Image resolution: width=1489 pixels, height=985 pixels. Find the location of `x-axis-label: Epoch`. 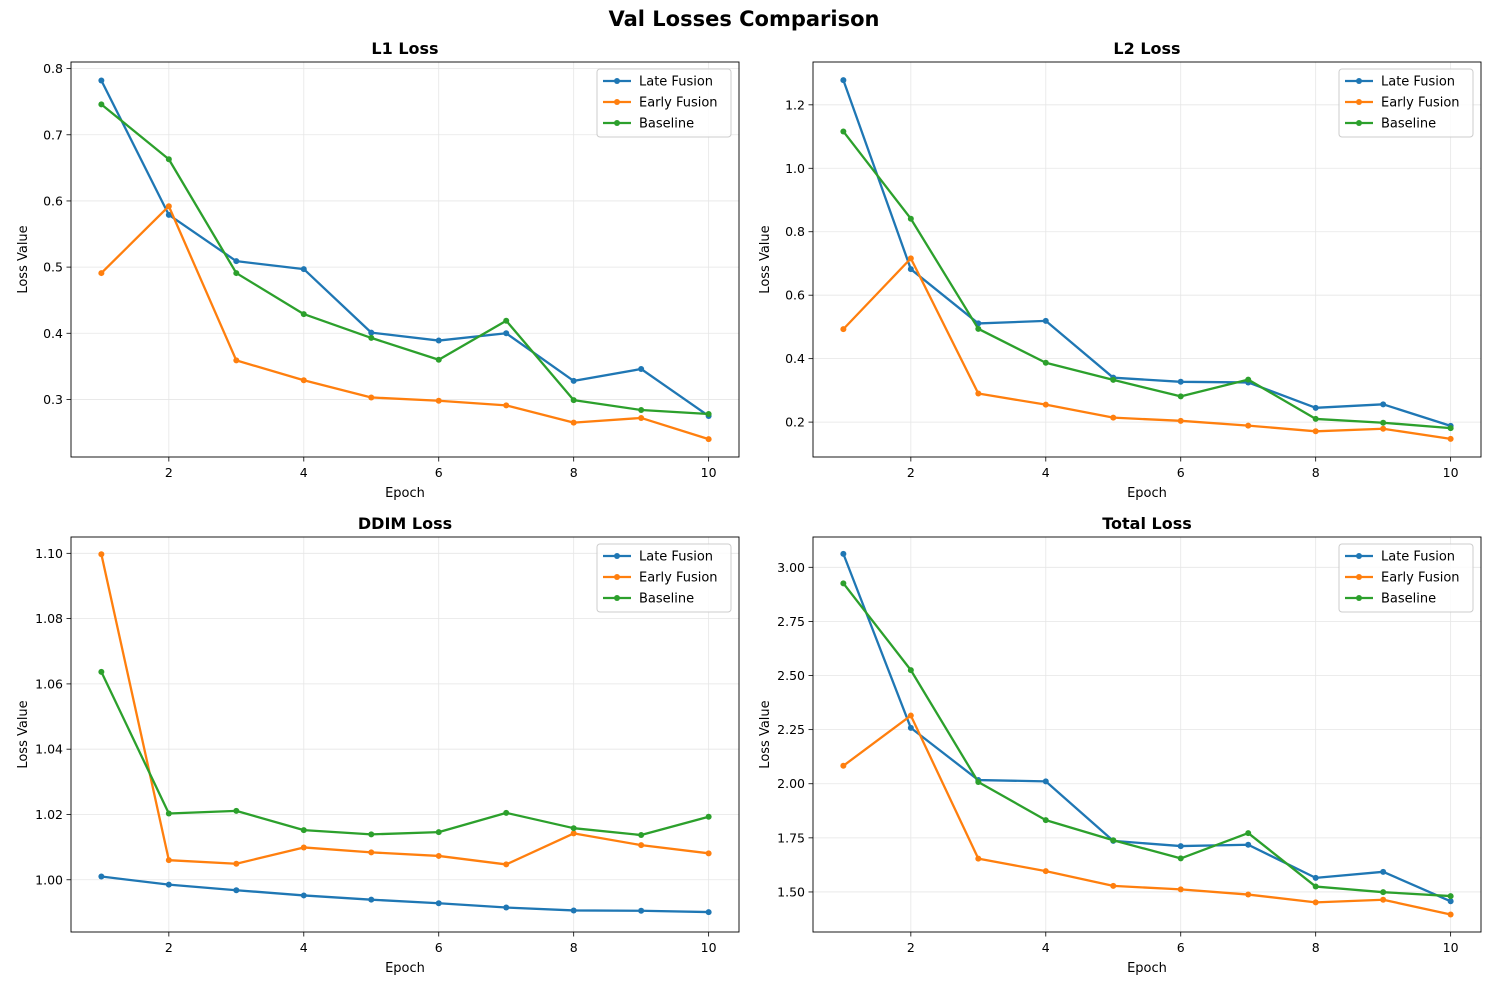

x-axis-label: Epoch is located at coordinates (405, 968).